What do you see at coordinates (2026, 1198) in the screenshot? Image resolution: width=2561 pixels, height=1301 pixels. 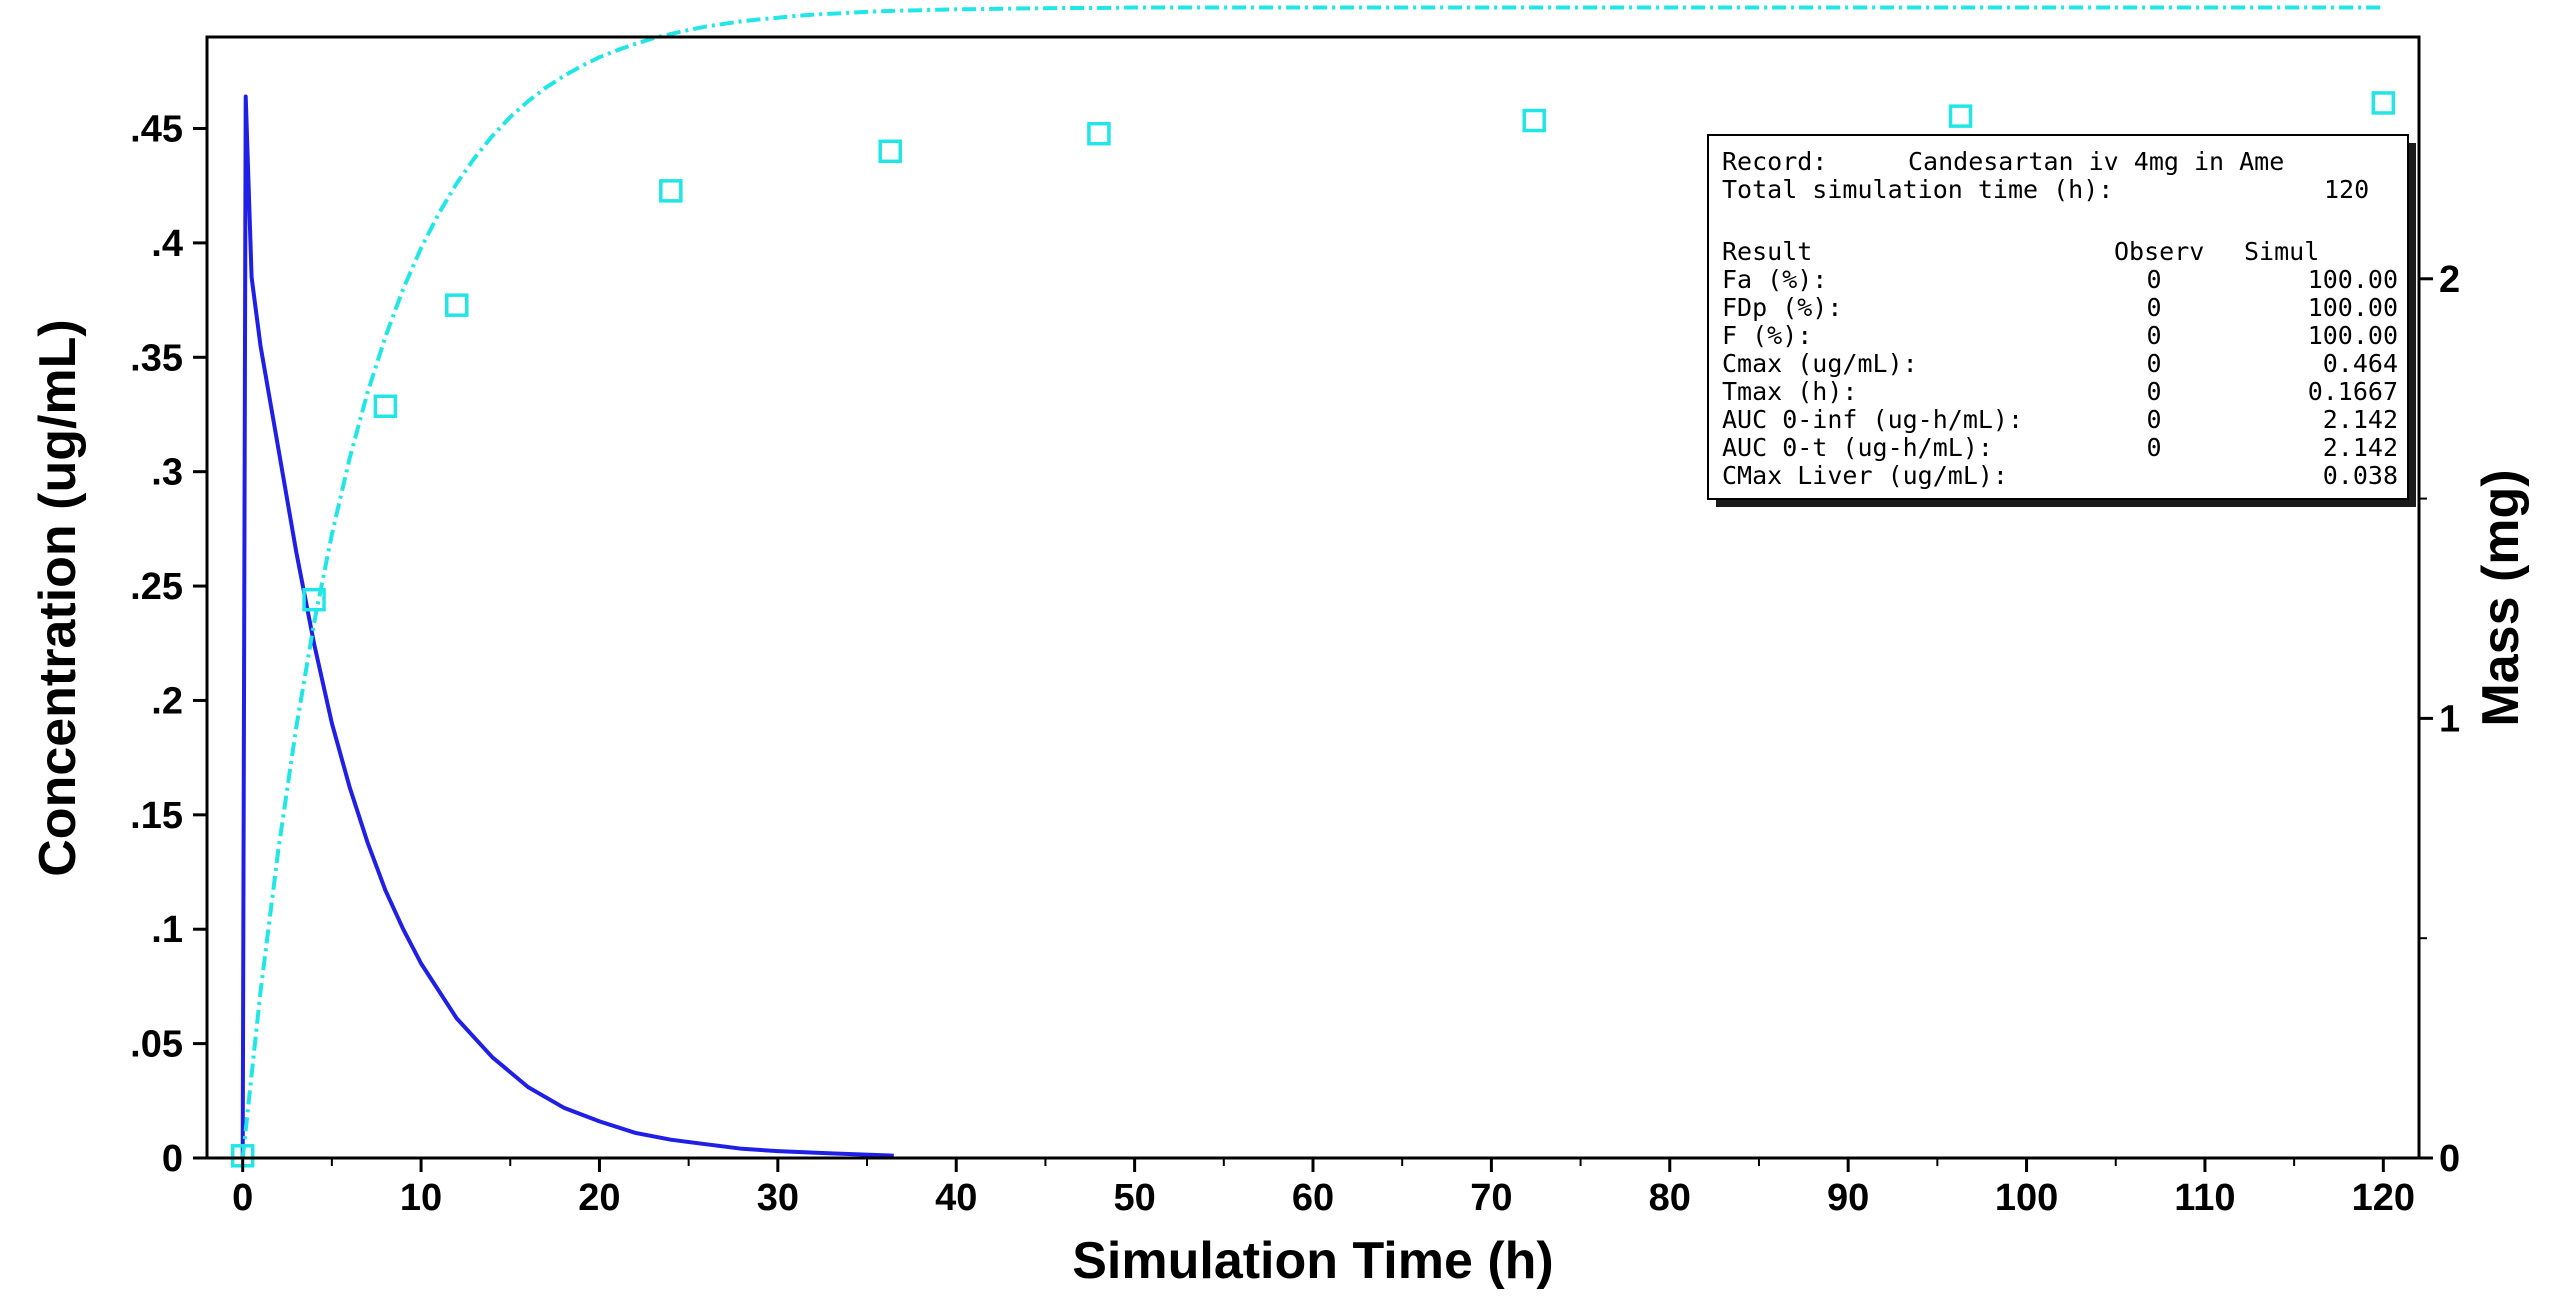 I see `x-tick-label: 100` at bounding box center [2026, 1198].